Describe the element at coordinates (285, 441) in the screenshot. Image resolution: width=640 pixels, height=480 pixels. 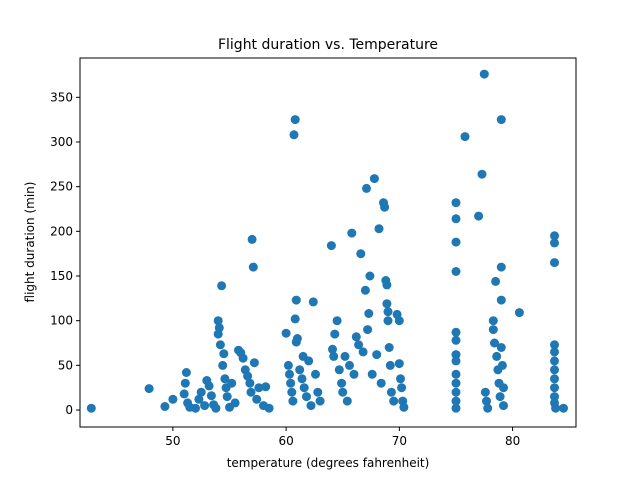
I see `x-tick-label: 60` at that location.